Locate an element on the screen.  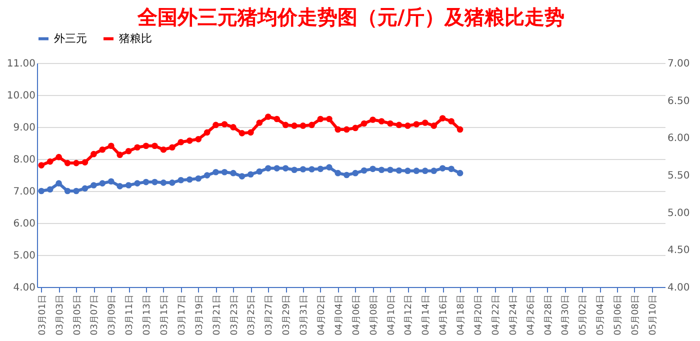
x-tick-label: 03月05日 is located at coordinates (77, 315).